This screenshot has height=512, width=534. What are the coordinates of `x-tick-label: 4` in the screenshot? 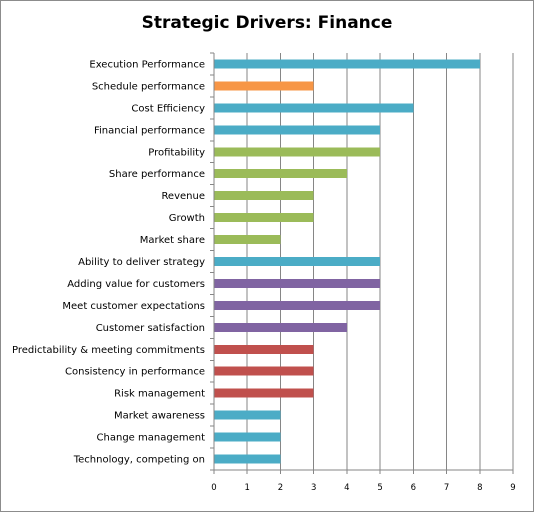 It's located at (346, 488).